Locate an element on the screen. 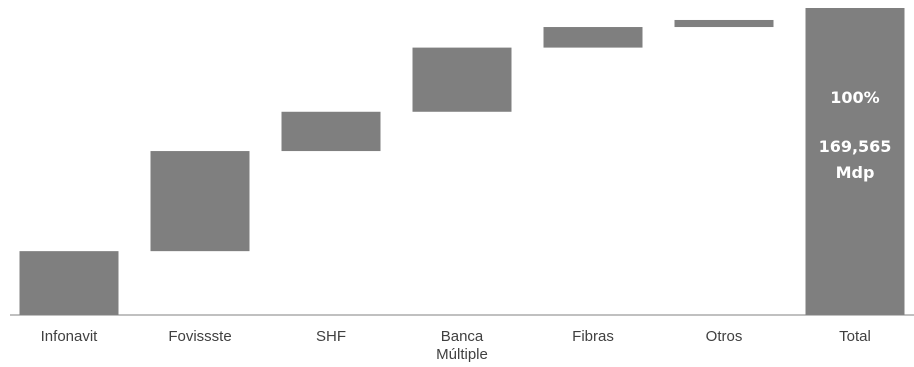 The image size is (914, 367). tick-label-fovissste: Fovissste is located at coordinates (199, 336).